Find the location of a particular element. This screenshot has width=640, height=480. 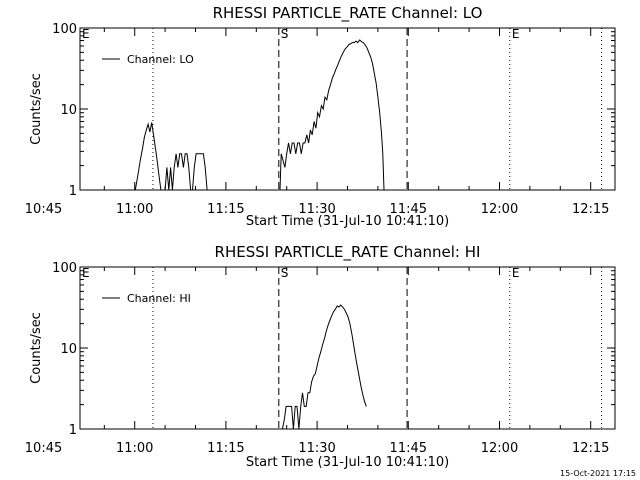

chart-0-x-tick-label: 12:00 is located at coordinates (499, 209).